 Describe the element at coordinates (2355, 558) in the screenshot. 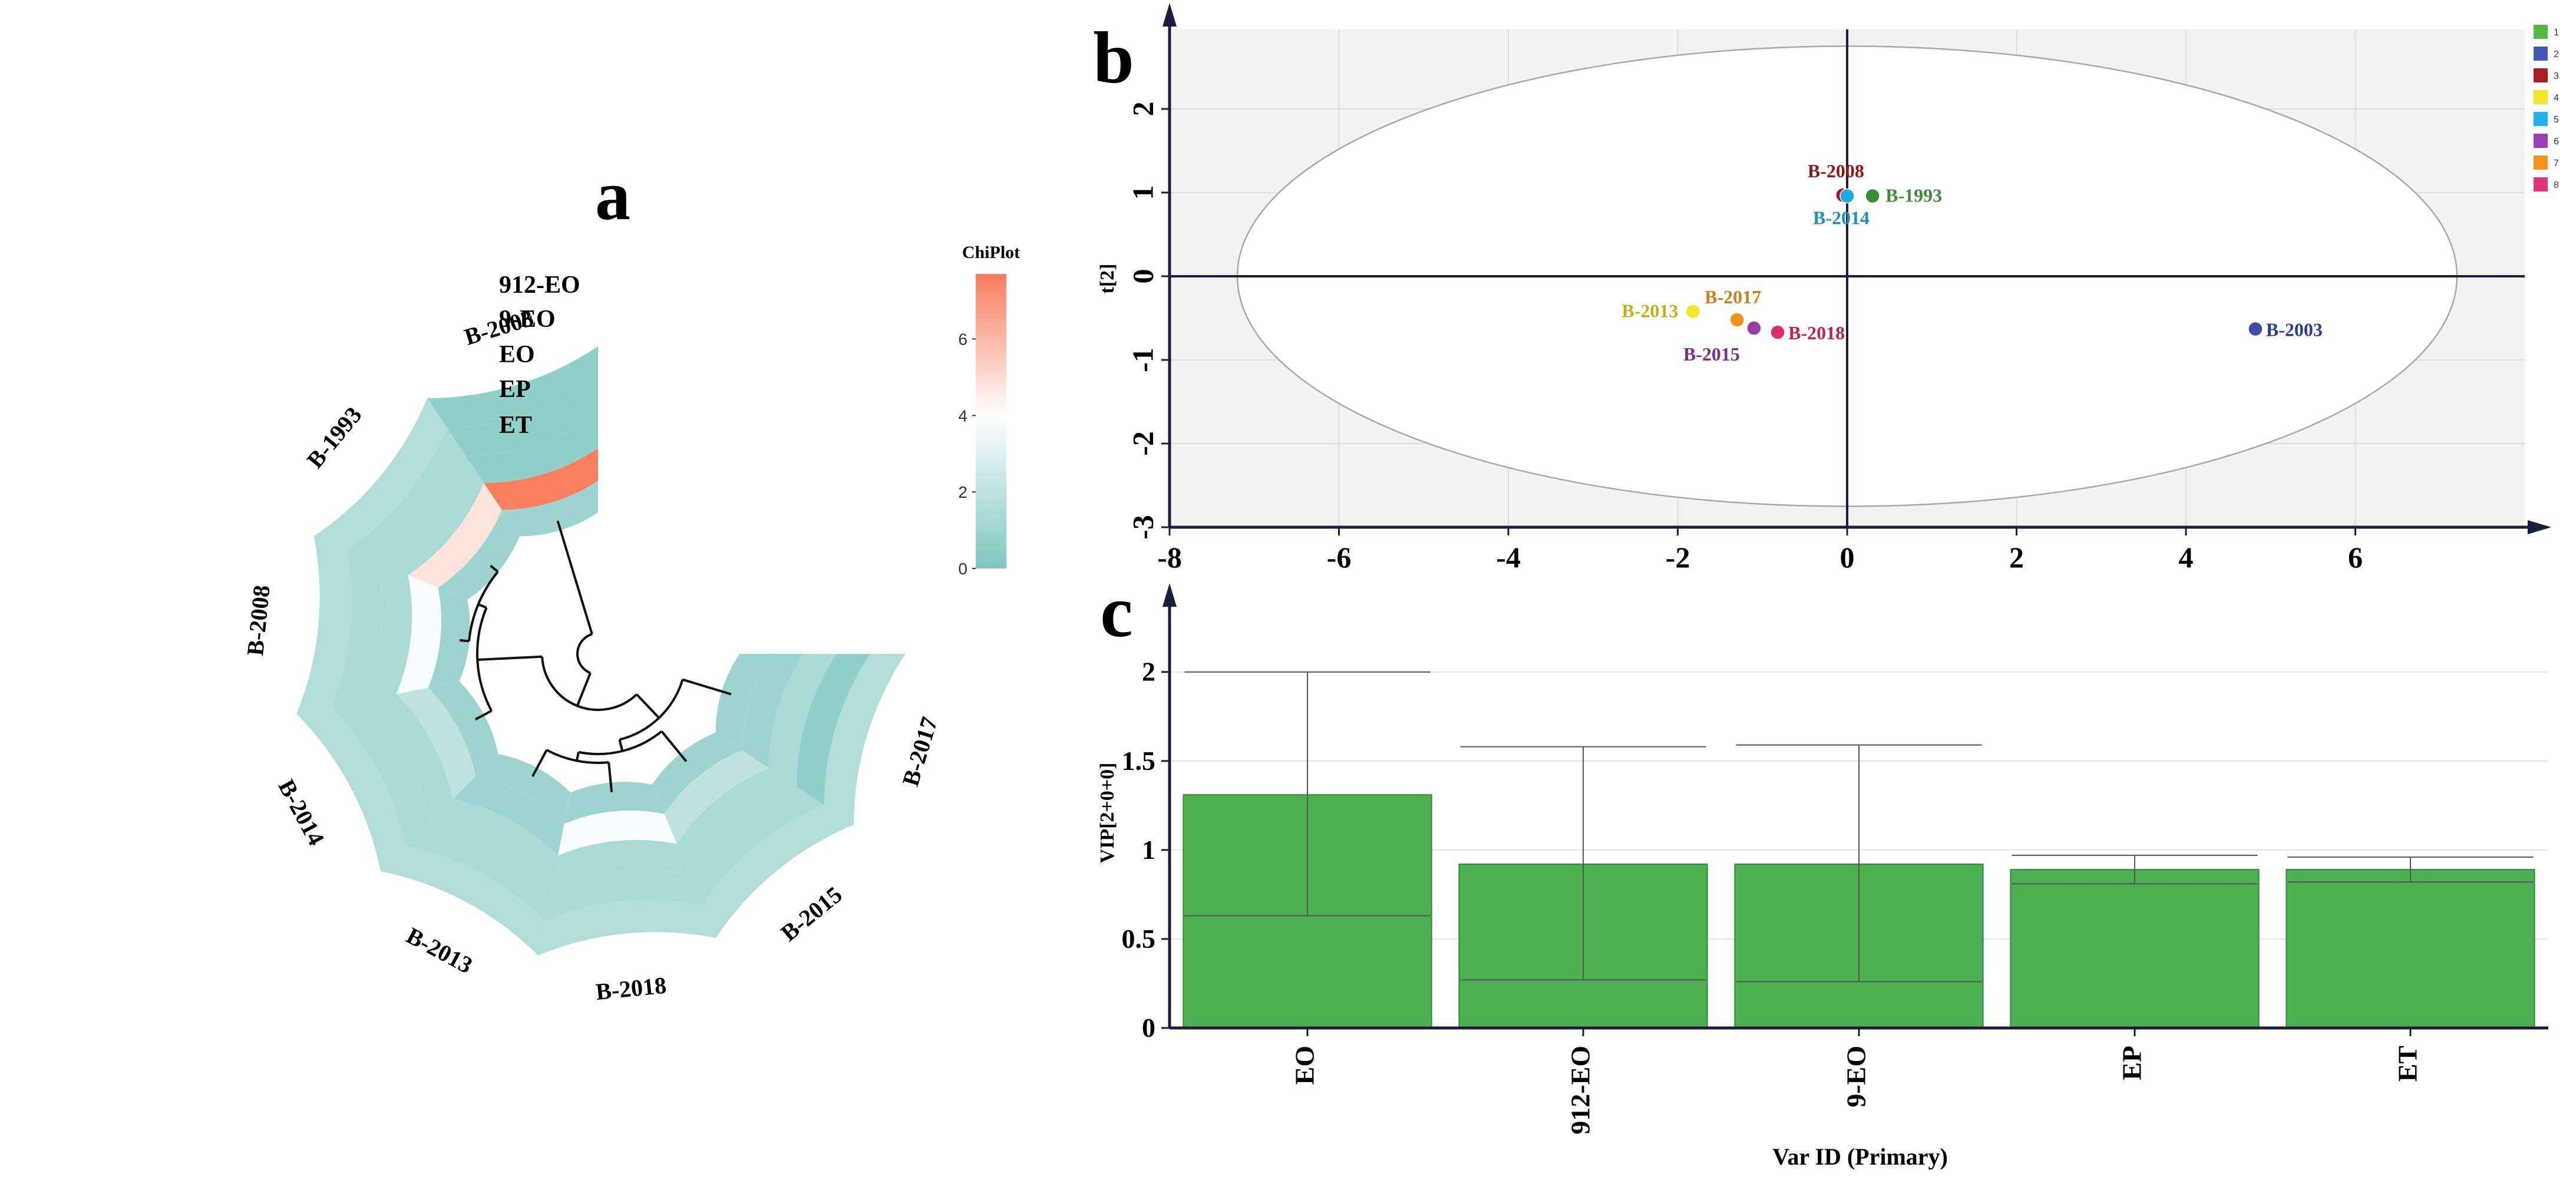

I see `x-tick-label: 6` at that location.